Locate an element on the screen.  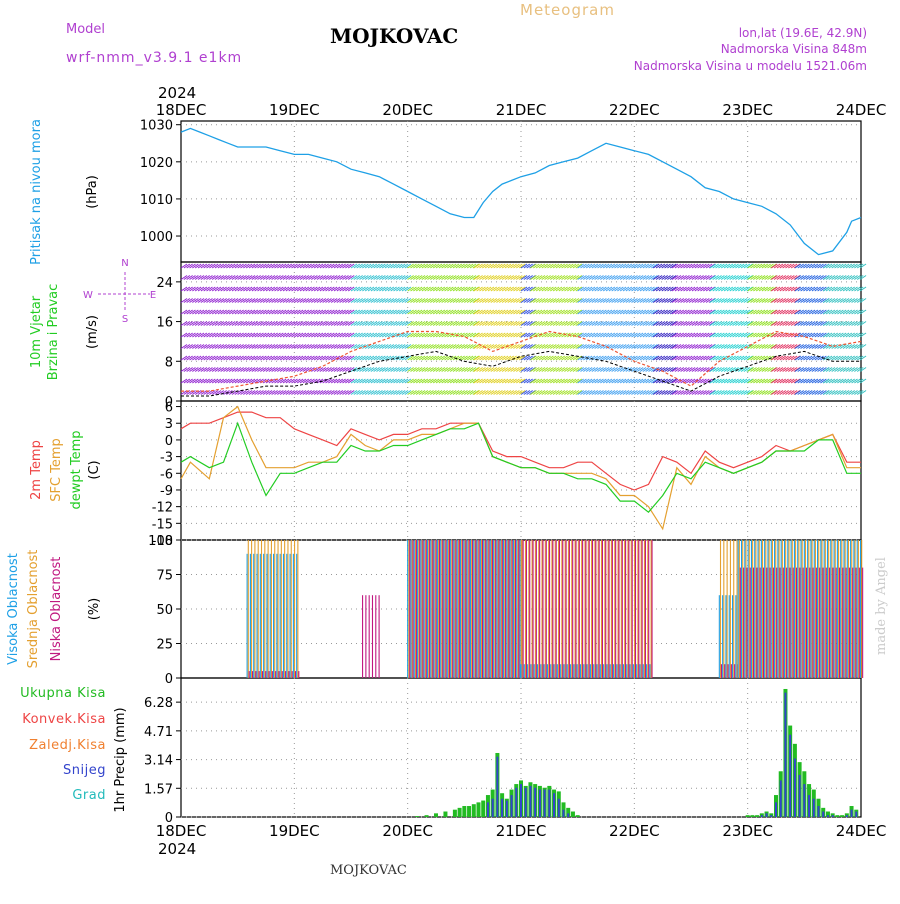
cloud-ylabel: (%) is located at coordinates (94, 609).